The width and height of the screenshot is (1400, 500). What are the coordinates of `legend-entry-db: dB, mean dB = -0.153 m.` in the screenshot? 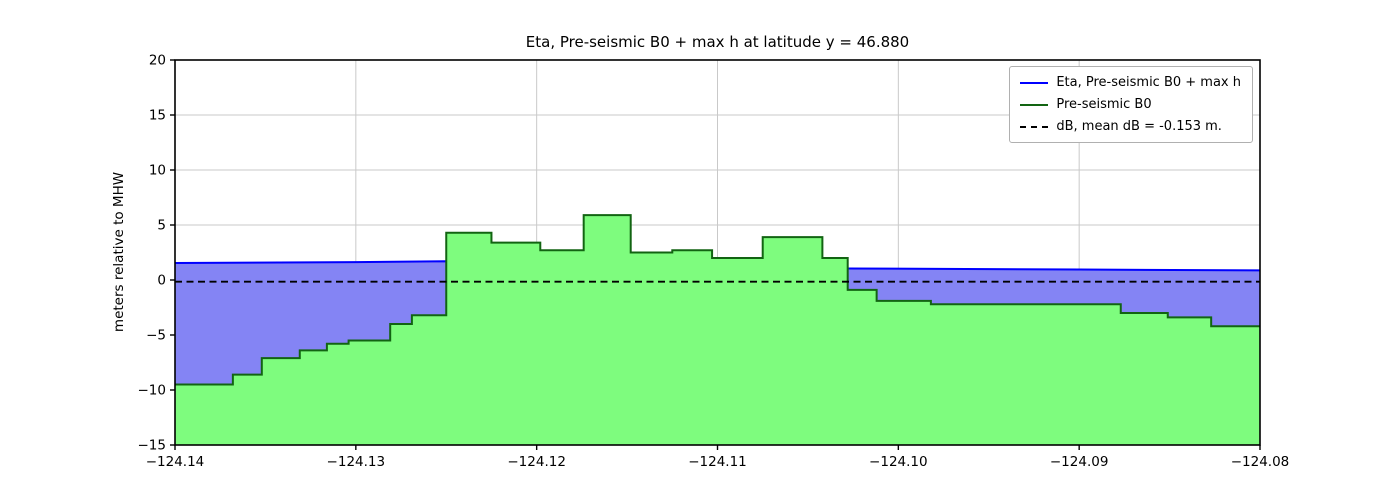 It's located at (1130, 126).